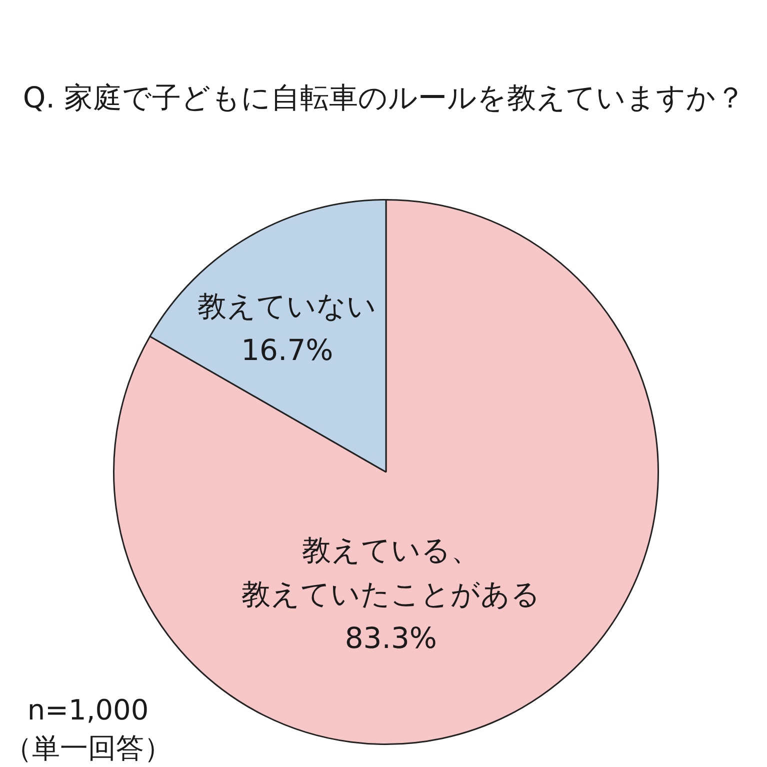 This screenshot has width=767, height=767. I want to click on data-label: 83.3%, so click(390, 638).